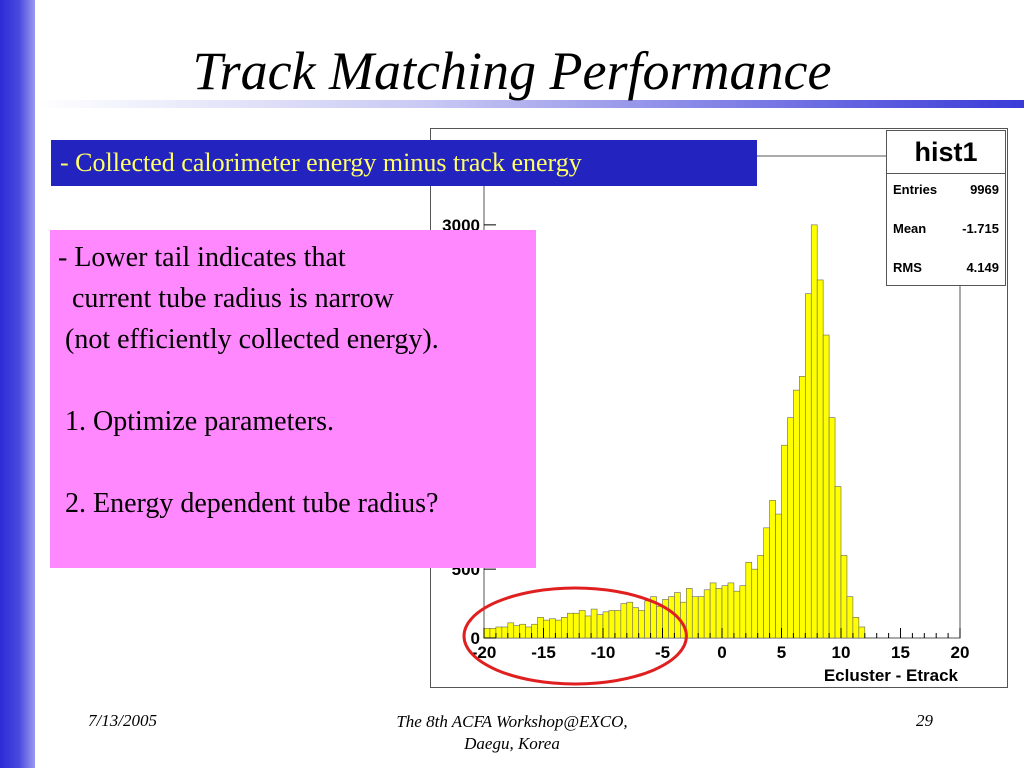  What do you see at coordinates (982, 267) in the screenshot?
I see `stats-rms-value: 4.149` at bounding box center [982, 267].